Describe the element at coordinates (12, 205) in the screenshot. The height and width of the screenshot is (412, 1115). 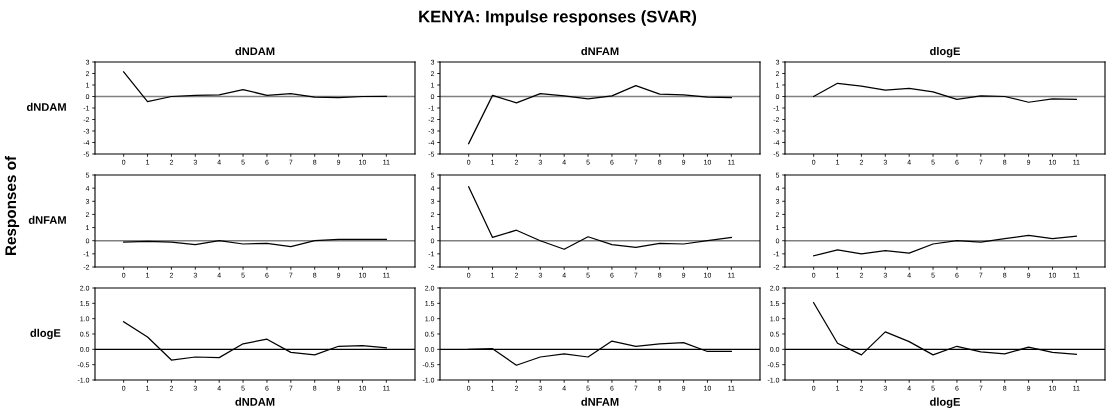
I see `text: Responses of` at that location.